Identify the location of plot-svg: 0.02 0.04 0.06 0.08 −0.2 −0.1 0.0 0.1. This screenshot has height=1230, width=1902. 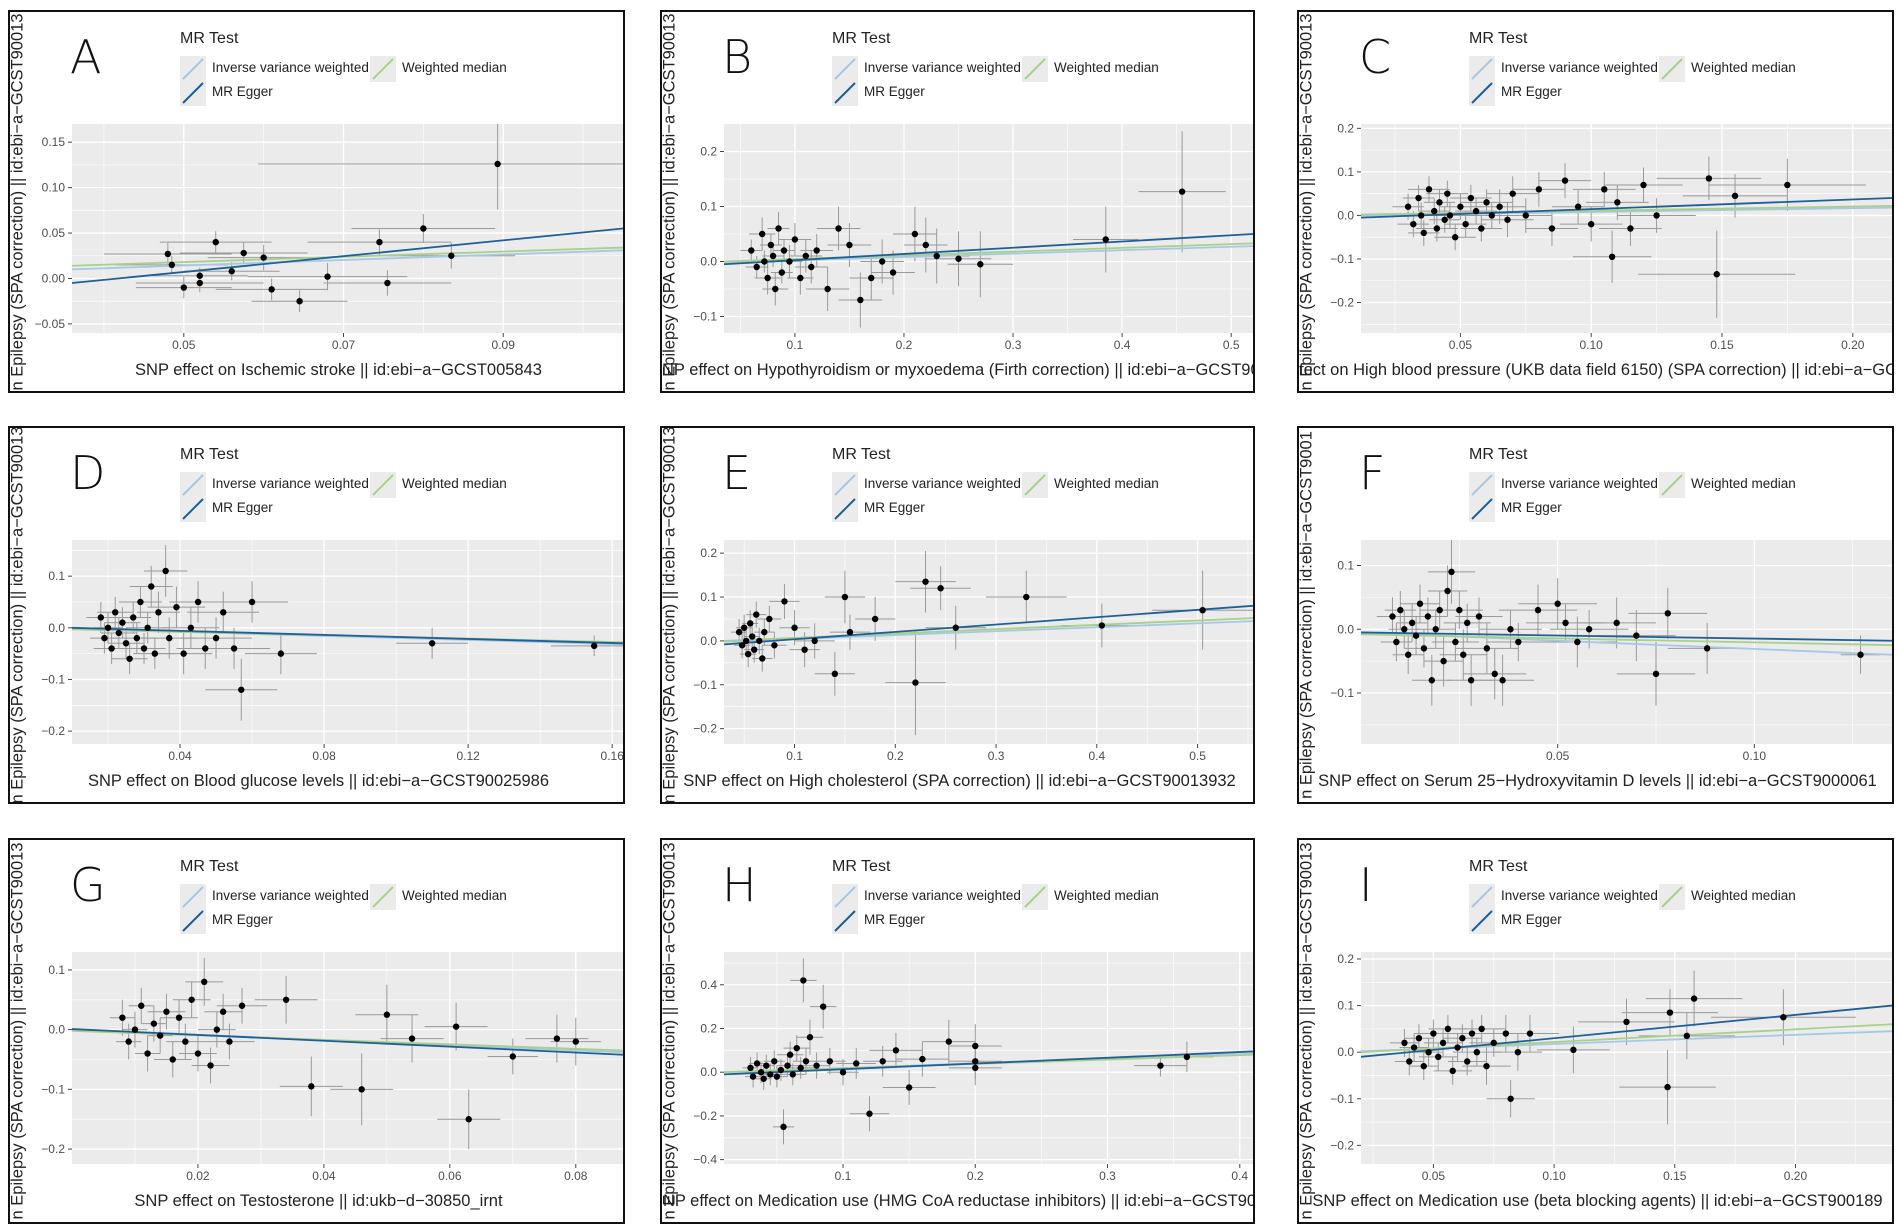
(332, 1067).